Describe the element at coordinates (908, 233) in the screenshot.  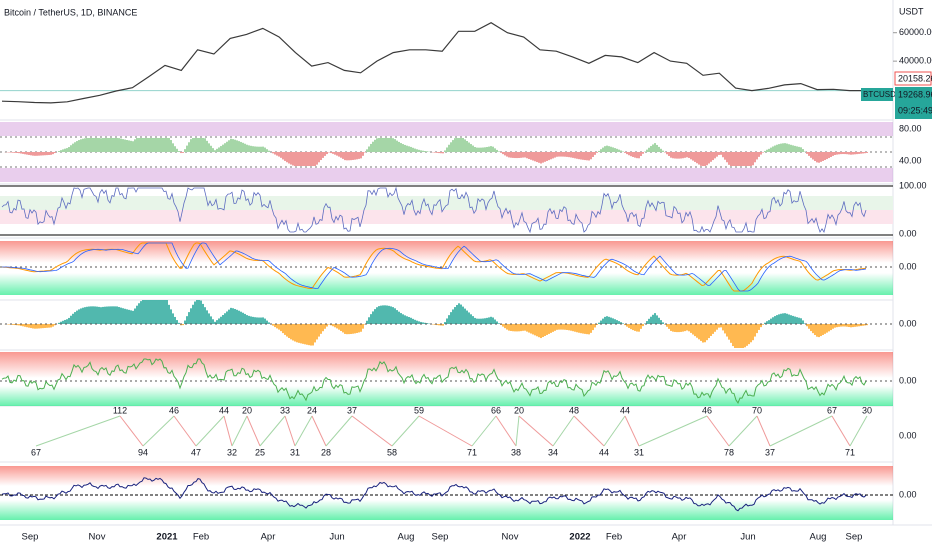
I see `pane-label: 0.00` at that location.